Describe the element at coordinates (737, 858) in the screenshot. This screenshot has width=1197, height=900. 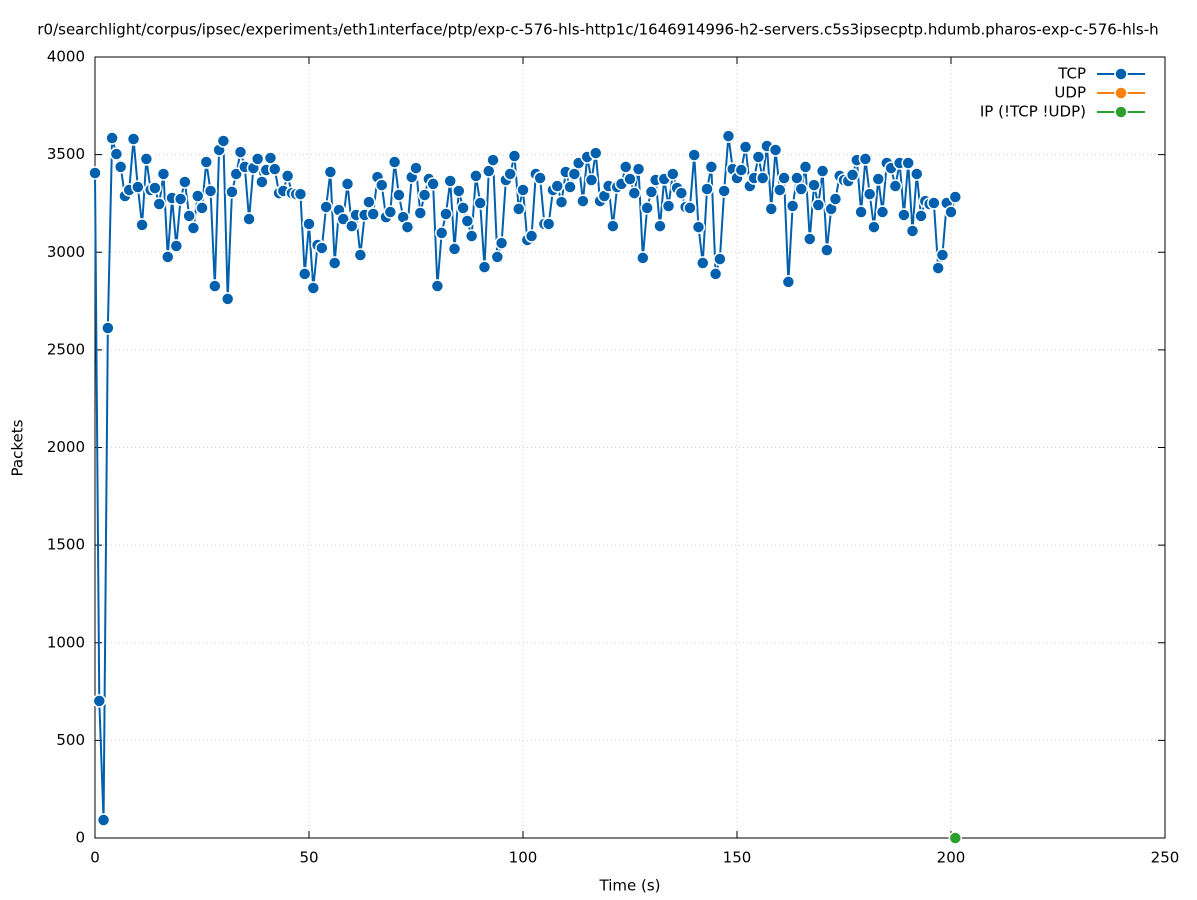
I see `x-tick-label: 150` at that location.